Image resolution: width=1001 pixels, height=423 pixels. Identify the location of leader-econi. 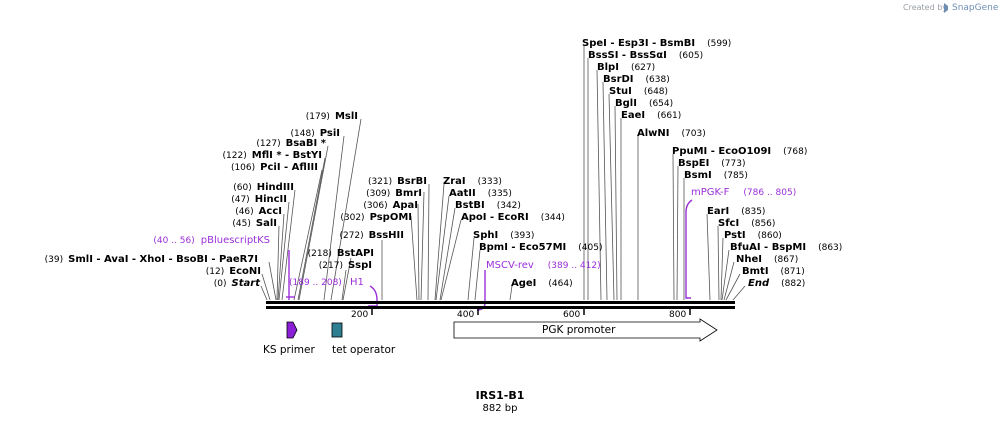
(266, 287).